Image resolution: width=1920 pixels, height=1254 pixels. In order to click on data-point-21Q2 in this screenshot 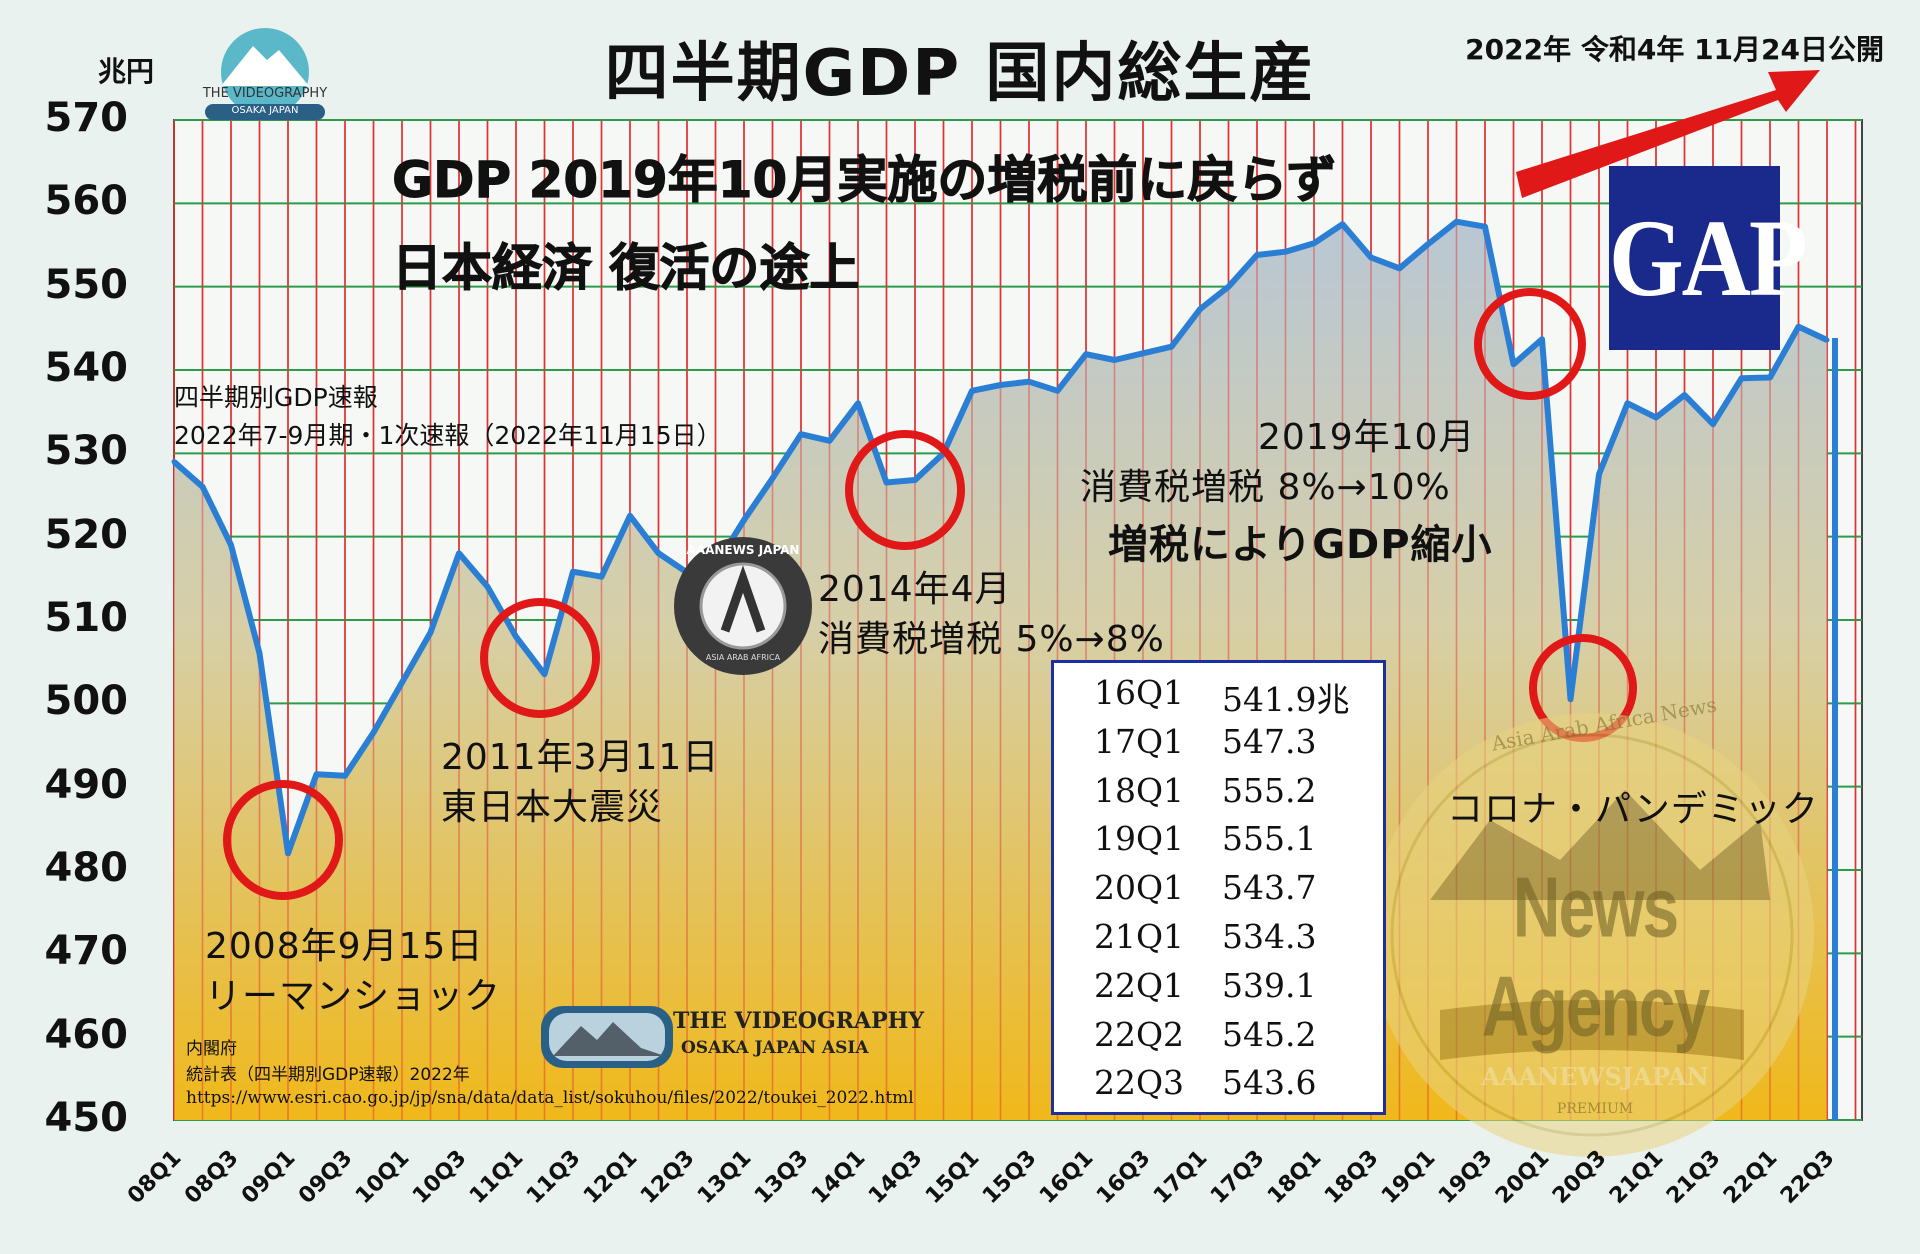, I will do `click(1684, 395)`.